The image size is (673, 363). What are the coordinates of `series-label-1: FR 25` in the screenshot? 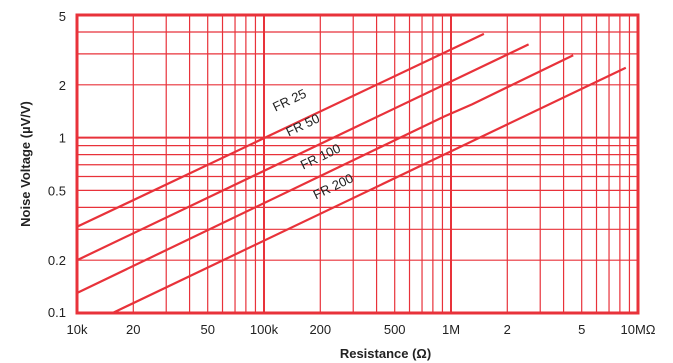 It's located at (289, 100).